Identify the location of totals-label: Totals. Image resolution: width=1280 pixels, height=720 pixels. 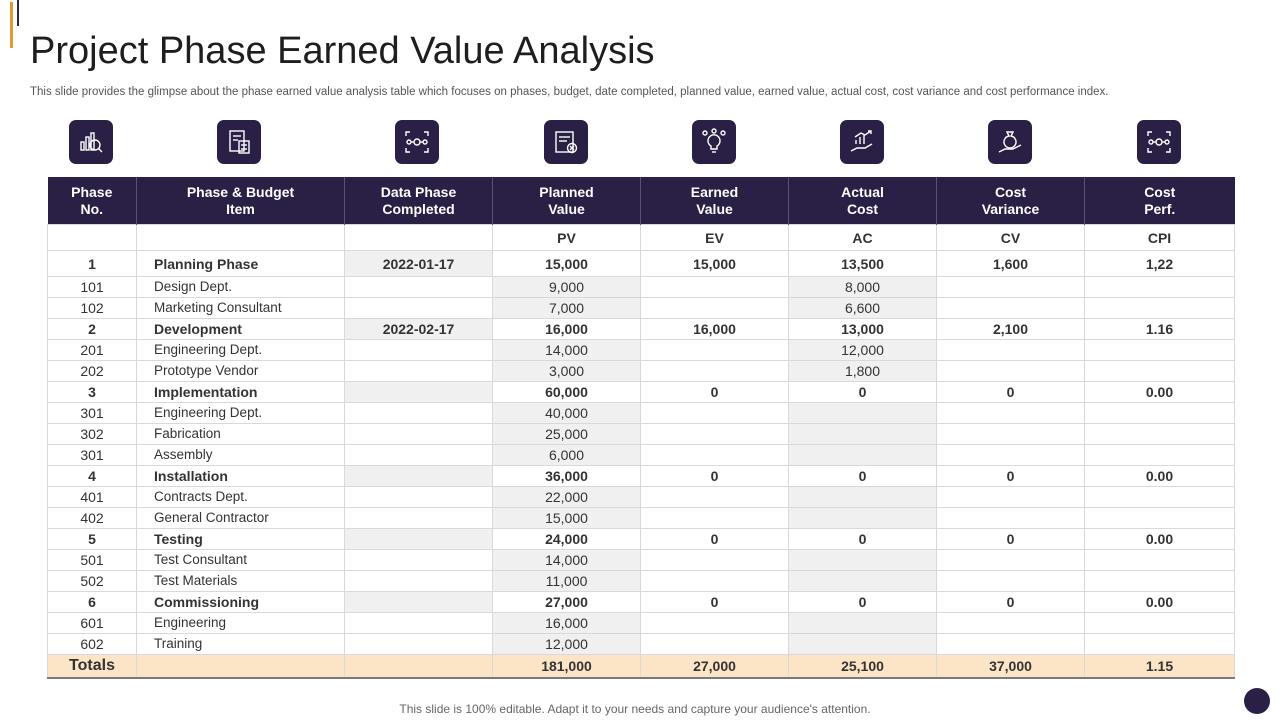
(92, 666).